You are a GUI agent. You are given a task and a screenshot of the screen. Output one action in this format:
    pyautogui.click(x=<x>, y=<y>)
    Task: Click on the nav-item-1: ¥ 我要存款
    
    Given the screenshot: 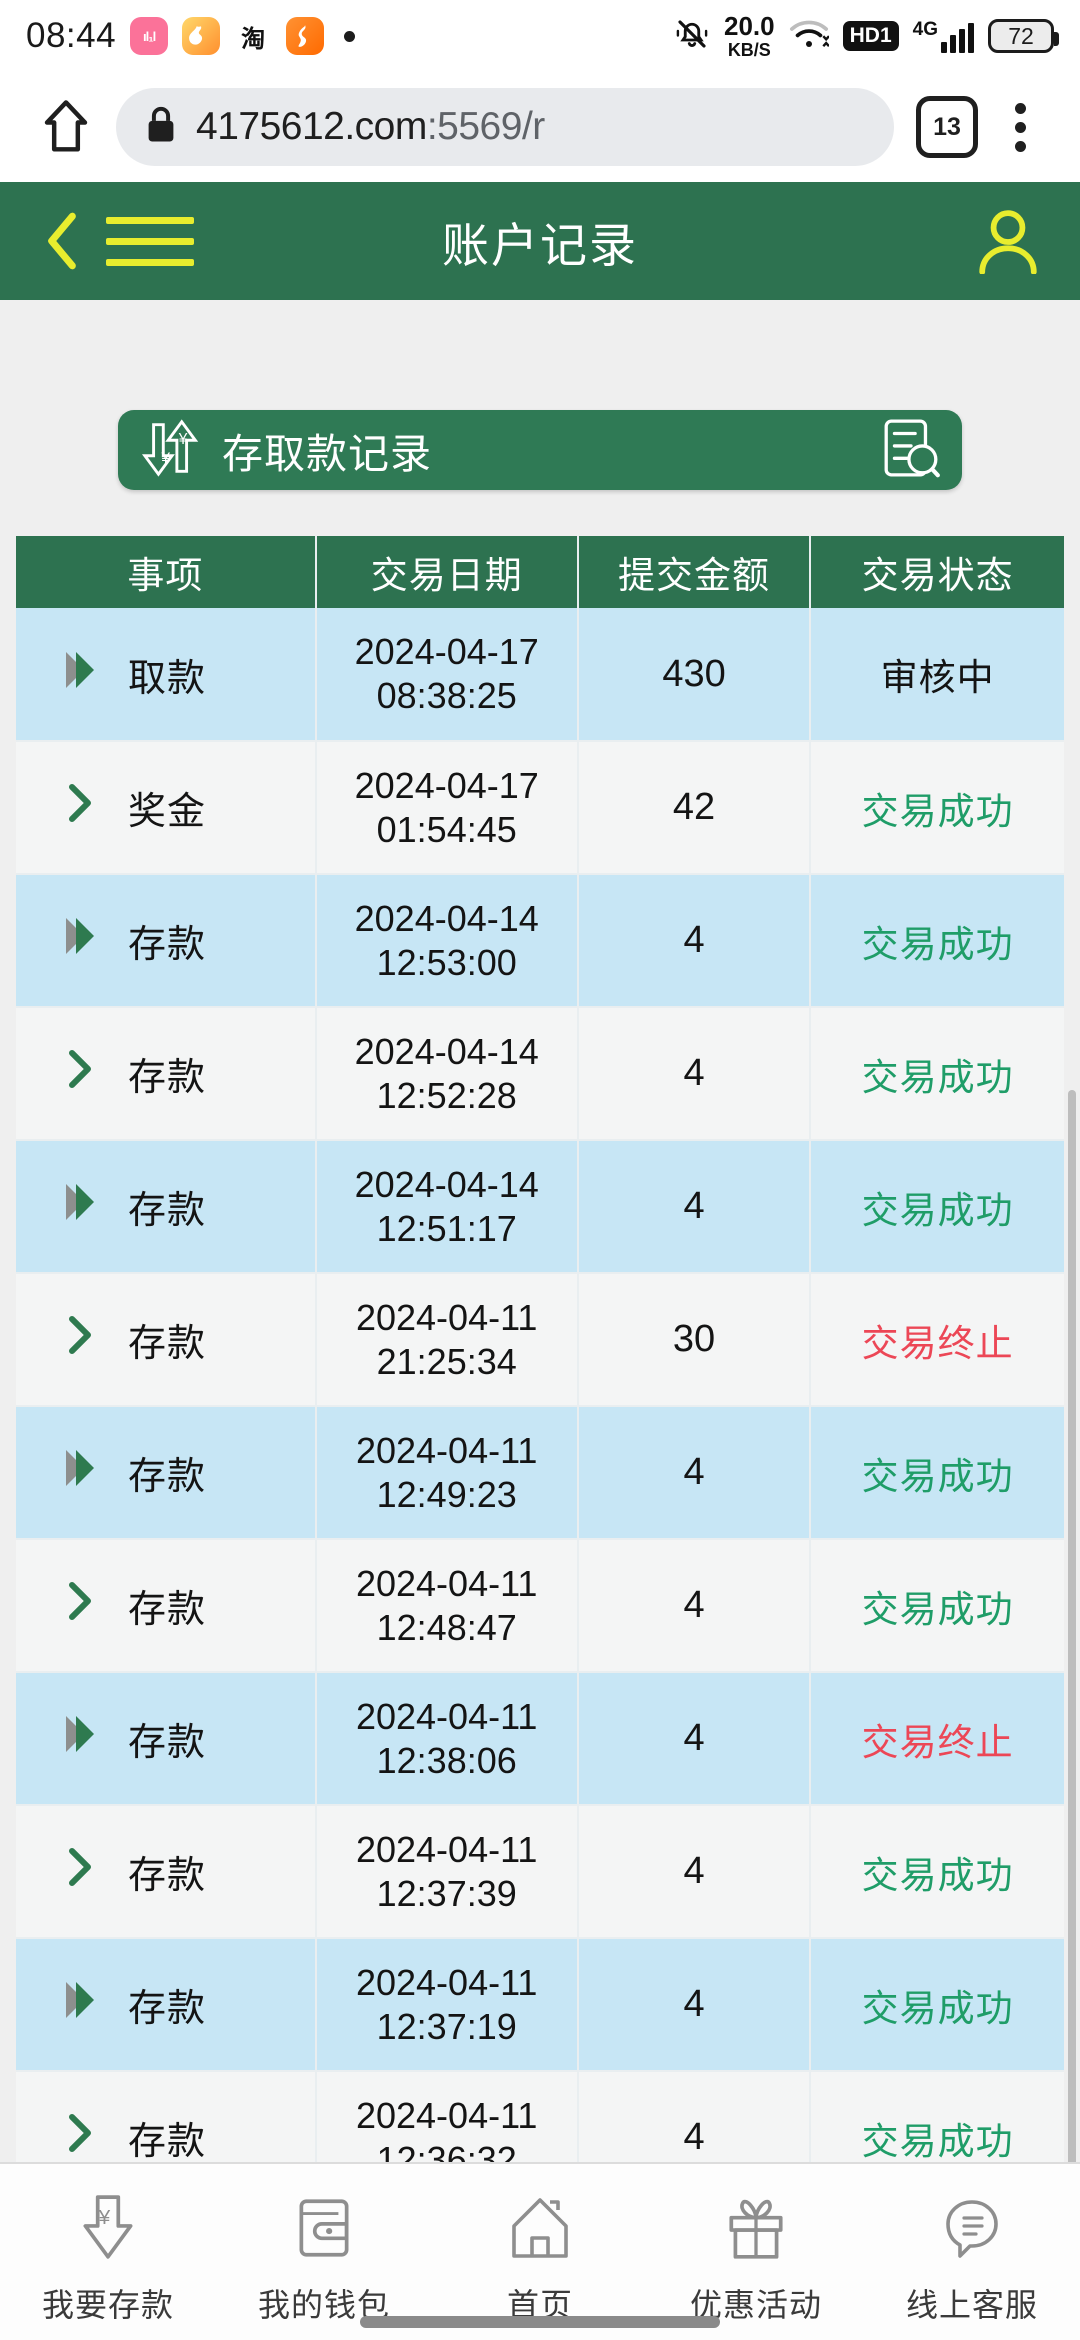 What is the action you would take?
    pyautogui.click(x=108, y=2245)
    